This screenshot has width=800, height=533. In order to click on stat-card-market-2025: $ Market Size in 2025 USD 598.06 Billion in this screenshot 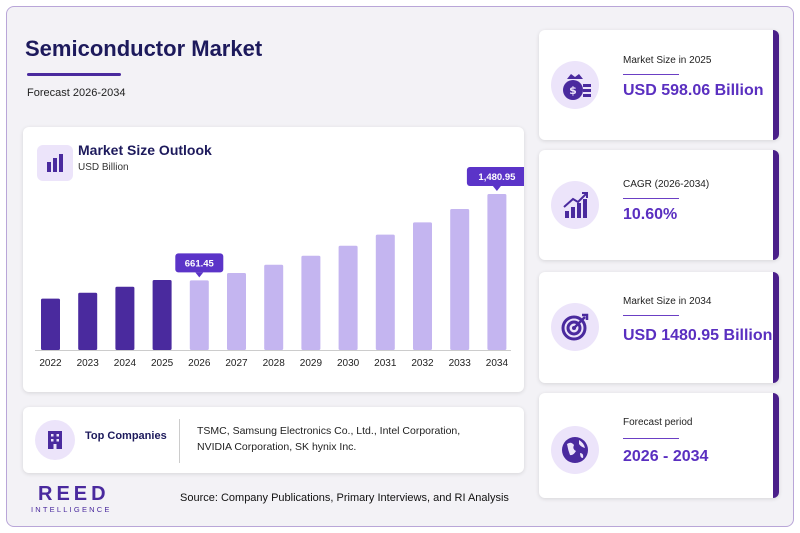, I will do `click(659, 85)`.